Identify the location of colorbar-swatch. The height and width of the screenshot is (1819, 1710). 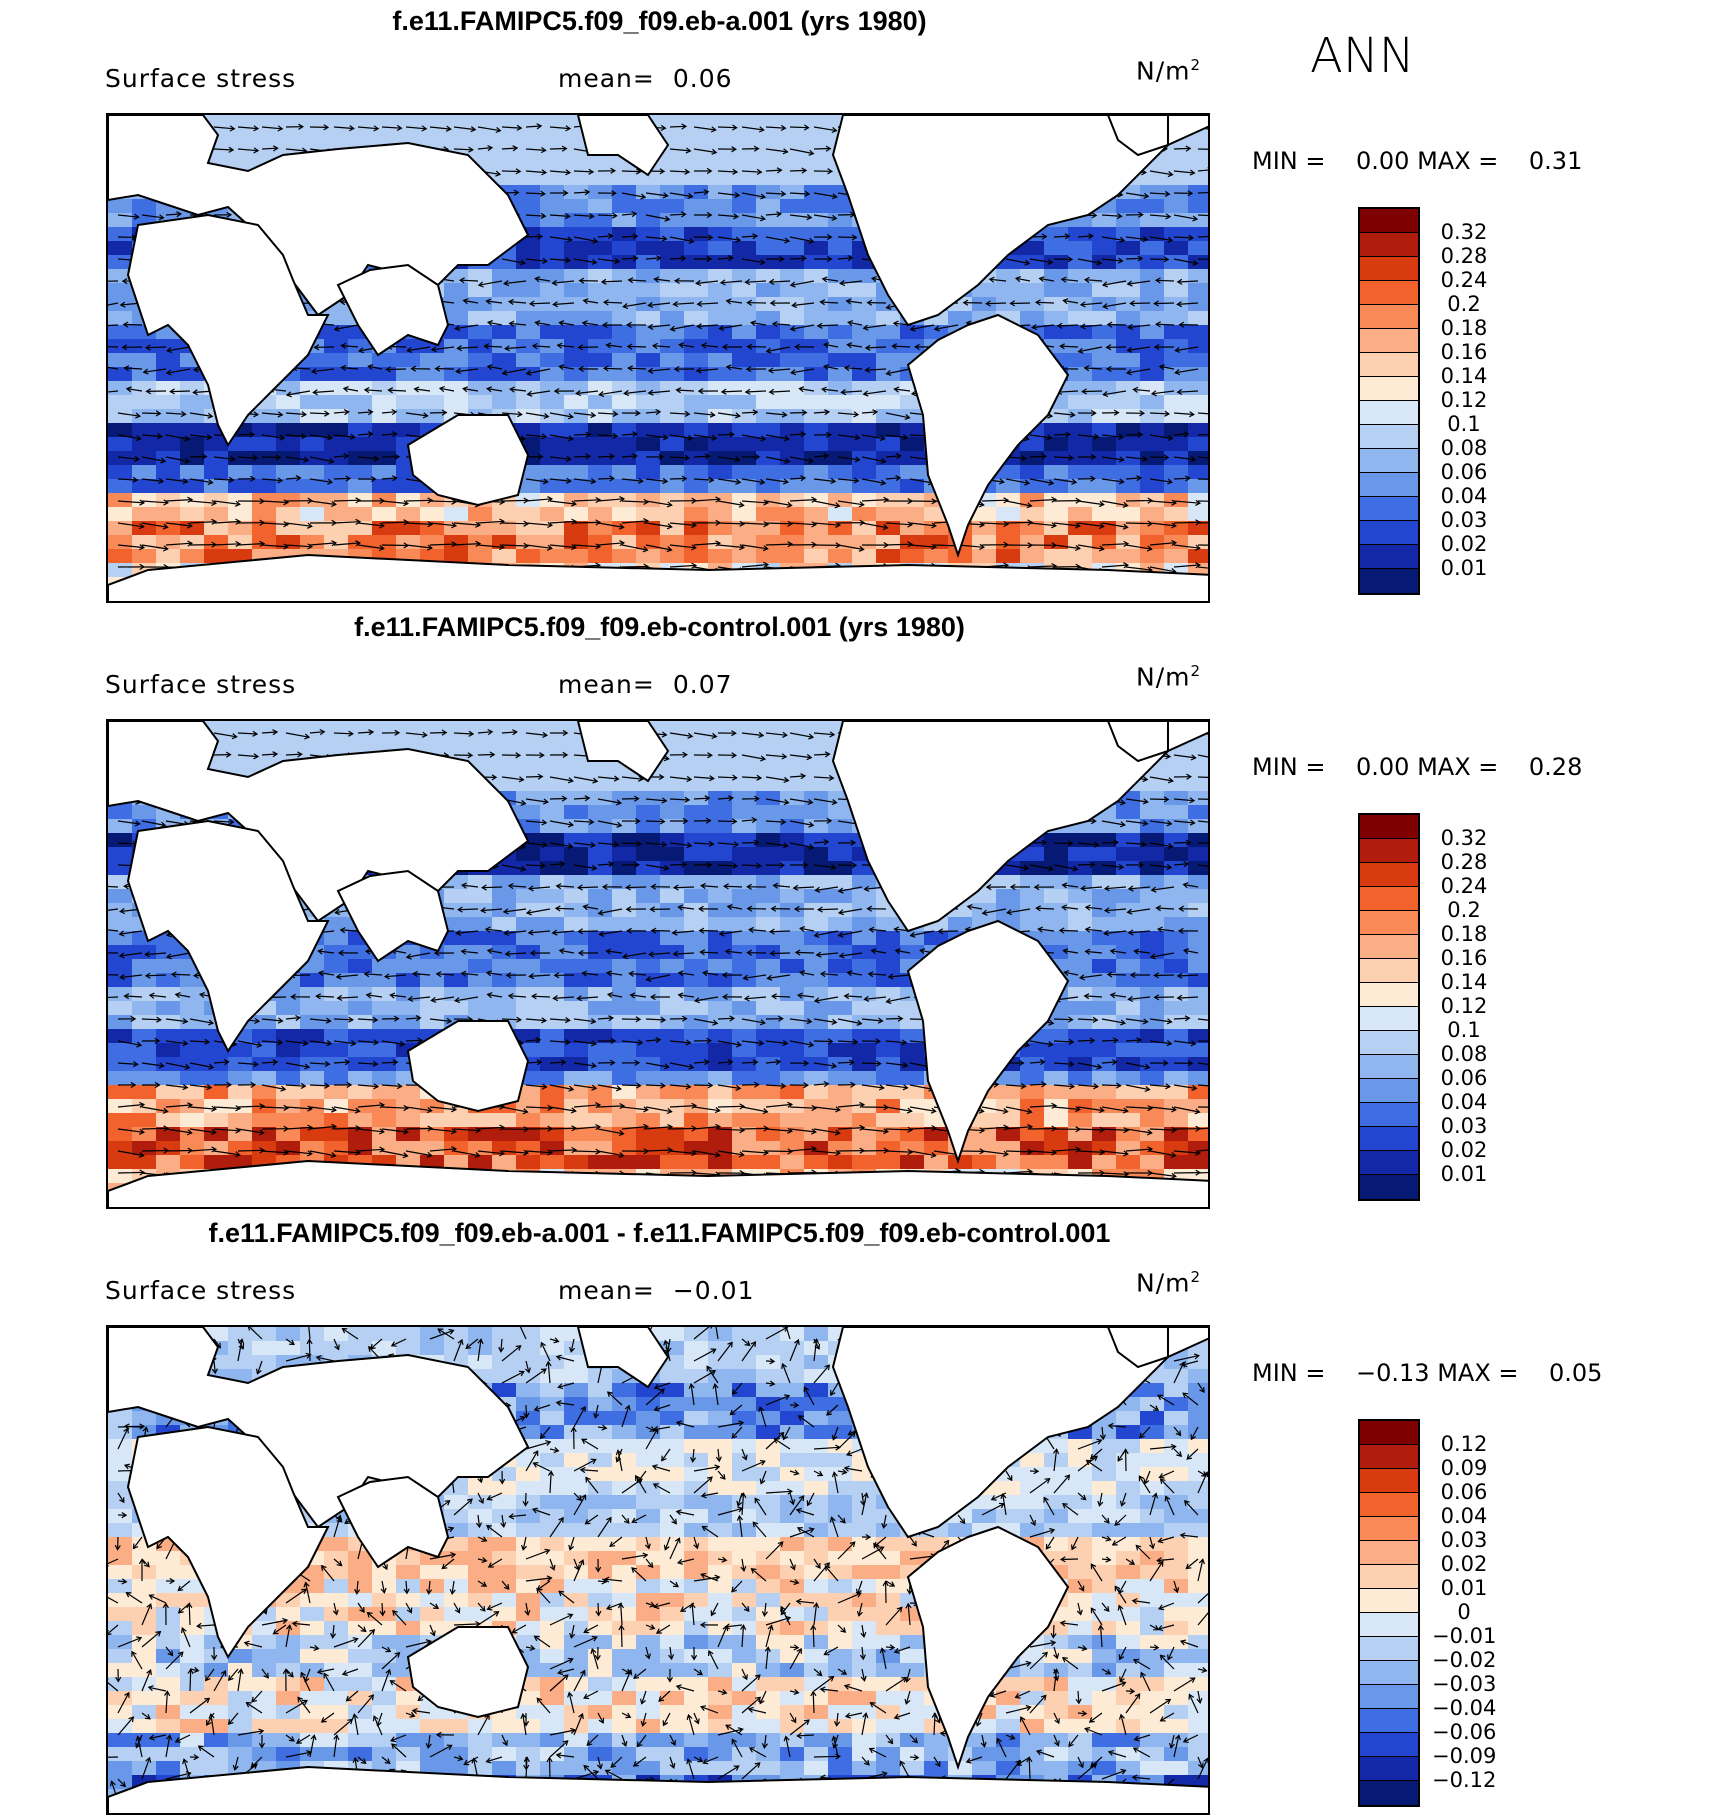
(1389, 485).